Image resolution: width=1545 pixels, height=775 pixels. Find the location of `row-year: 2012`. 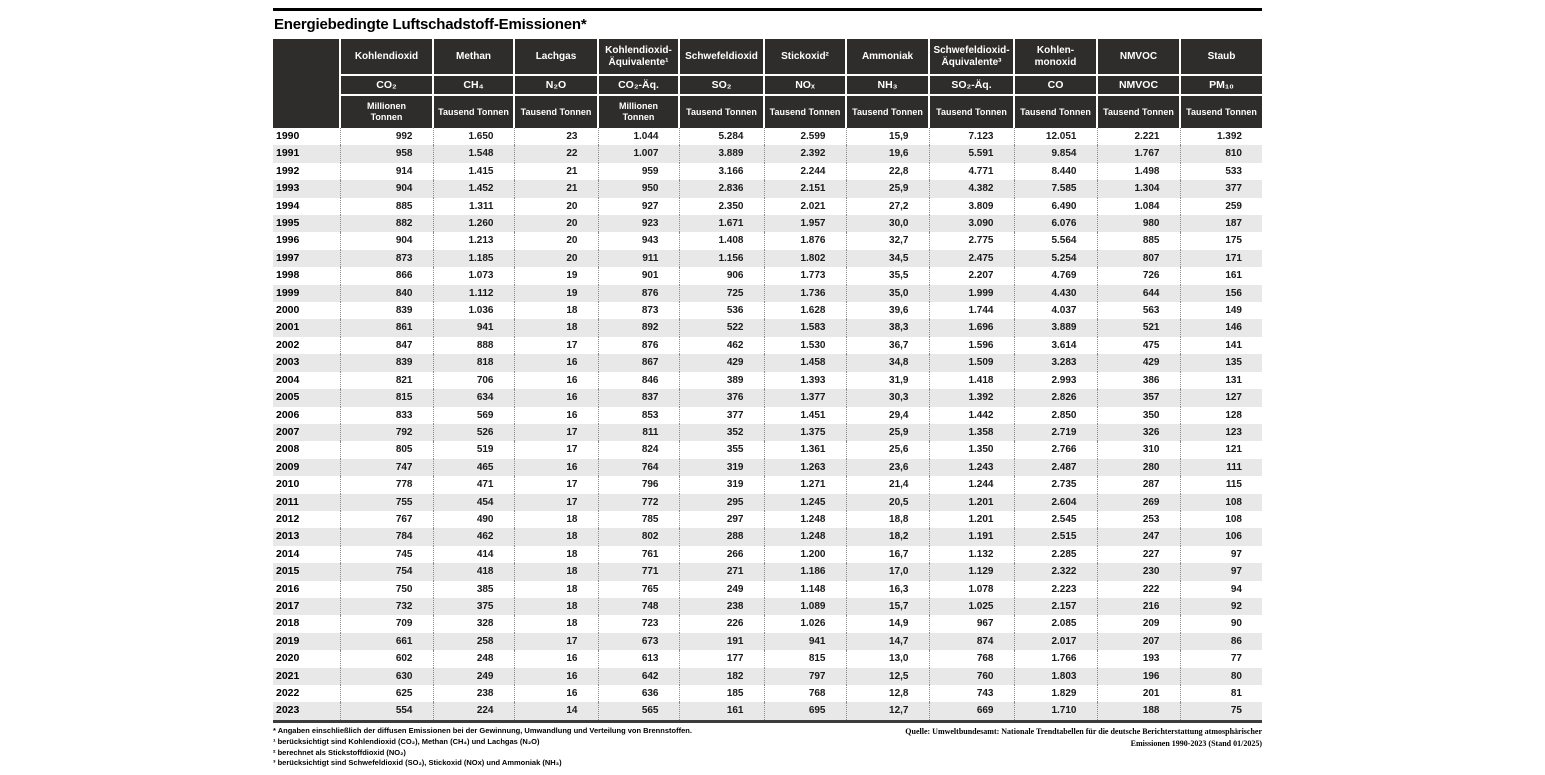

row-year: 2012 is located at coordinates (288, 518).